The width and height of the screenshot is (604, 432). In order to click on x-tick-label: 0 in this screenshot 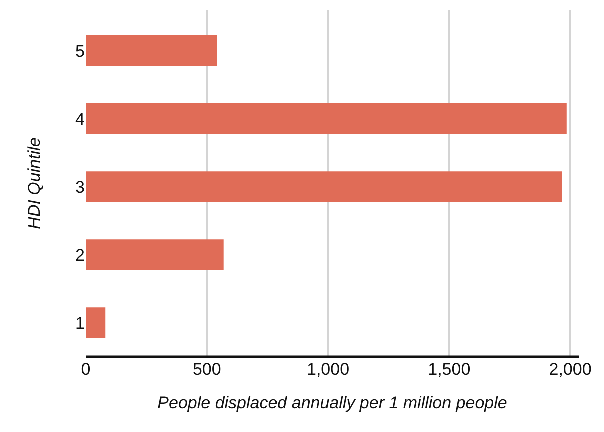, I will do `click(86, 369)`.